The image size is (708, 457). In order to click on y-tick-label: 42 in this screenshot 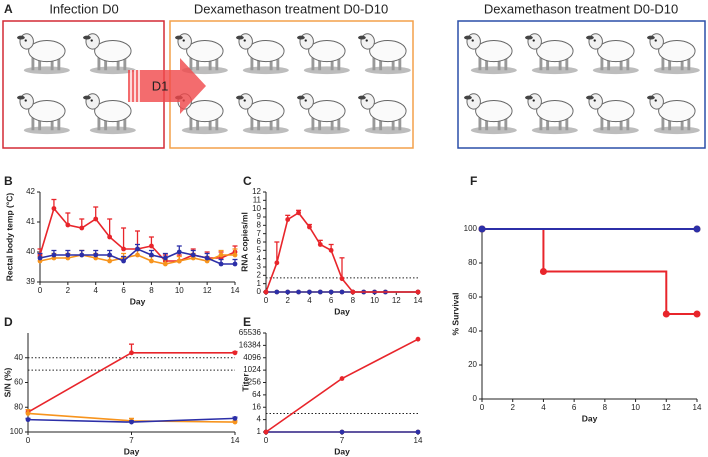, I will do `click(30, 191)`.